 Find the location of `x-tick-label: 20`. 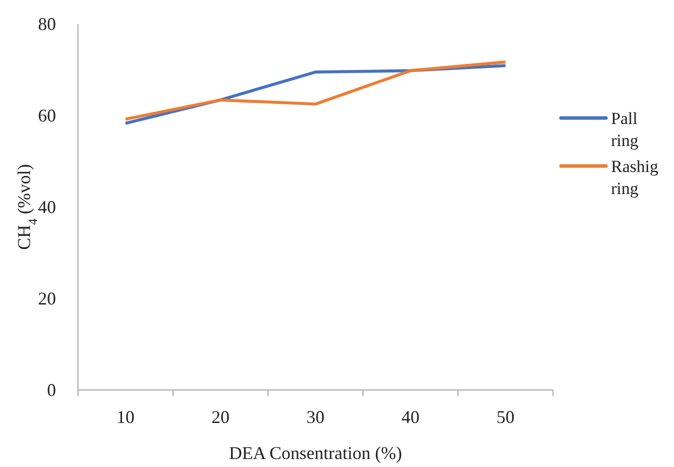

x-tick-label: 20 is located at coordinates (221, 417).